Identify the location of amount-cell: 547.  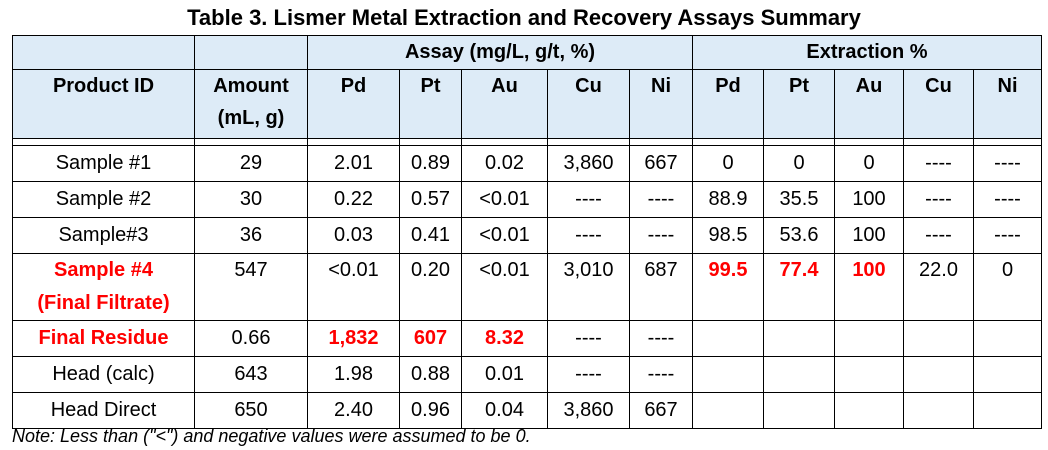
(251, 287).